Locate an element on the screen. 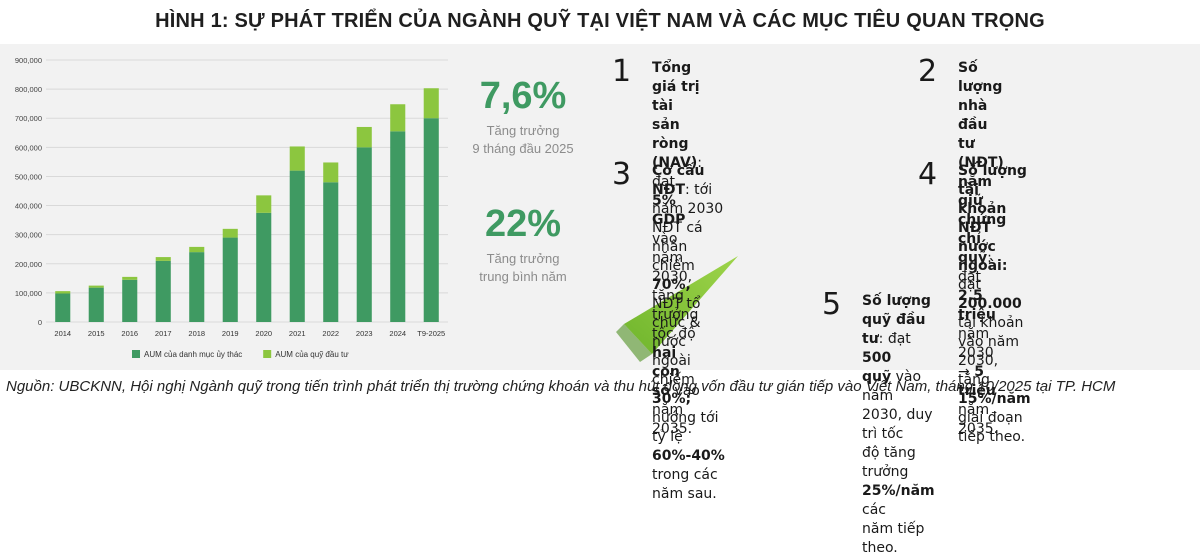  target-text-line: Số lượng quỹ đầu tư: đạt 500 is located at coordinates (896, 329).